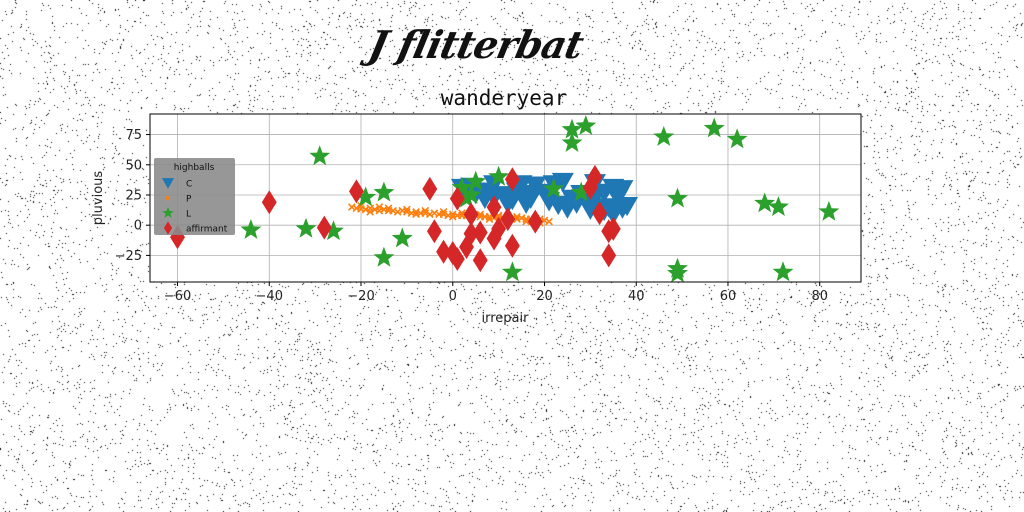 Image resolution: width=1024 pixels, height=512 pixels. Describe the element at coordinates (269, 296) in the screenshot. I see `x-tick-label: −40` at that location.